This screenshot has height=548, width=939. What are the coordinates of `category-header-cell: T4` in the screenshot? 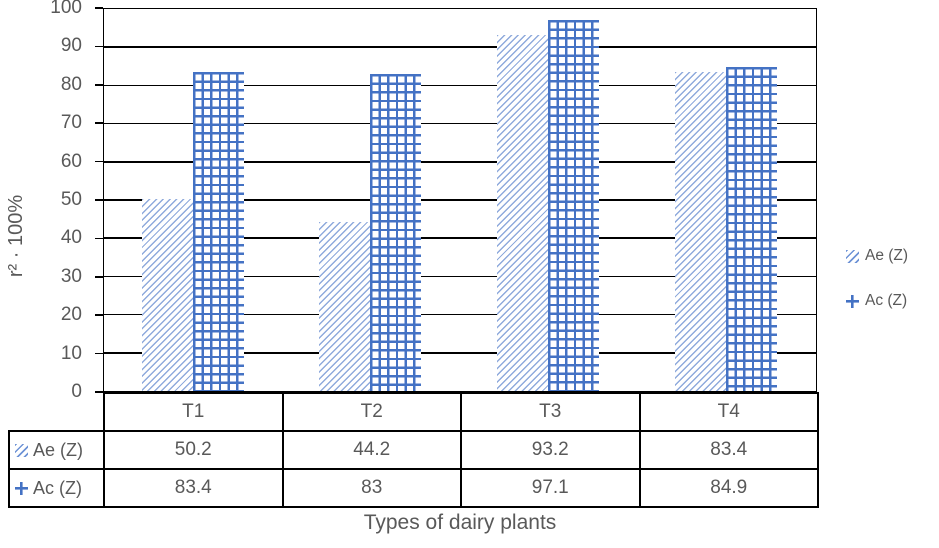 It's located at (728, 412).